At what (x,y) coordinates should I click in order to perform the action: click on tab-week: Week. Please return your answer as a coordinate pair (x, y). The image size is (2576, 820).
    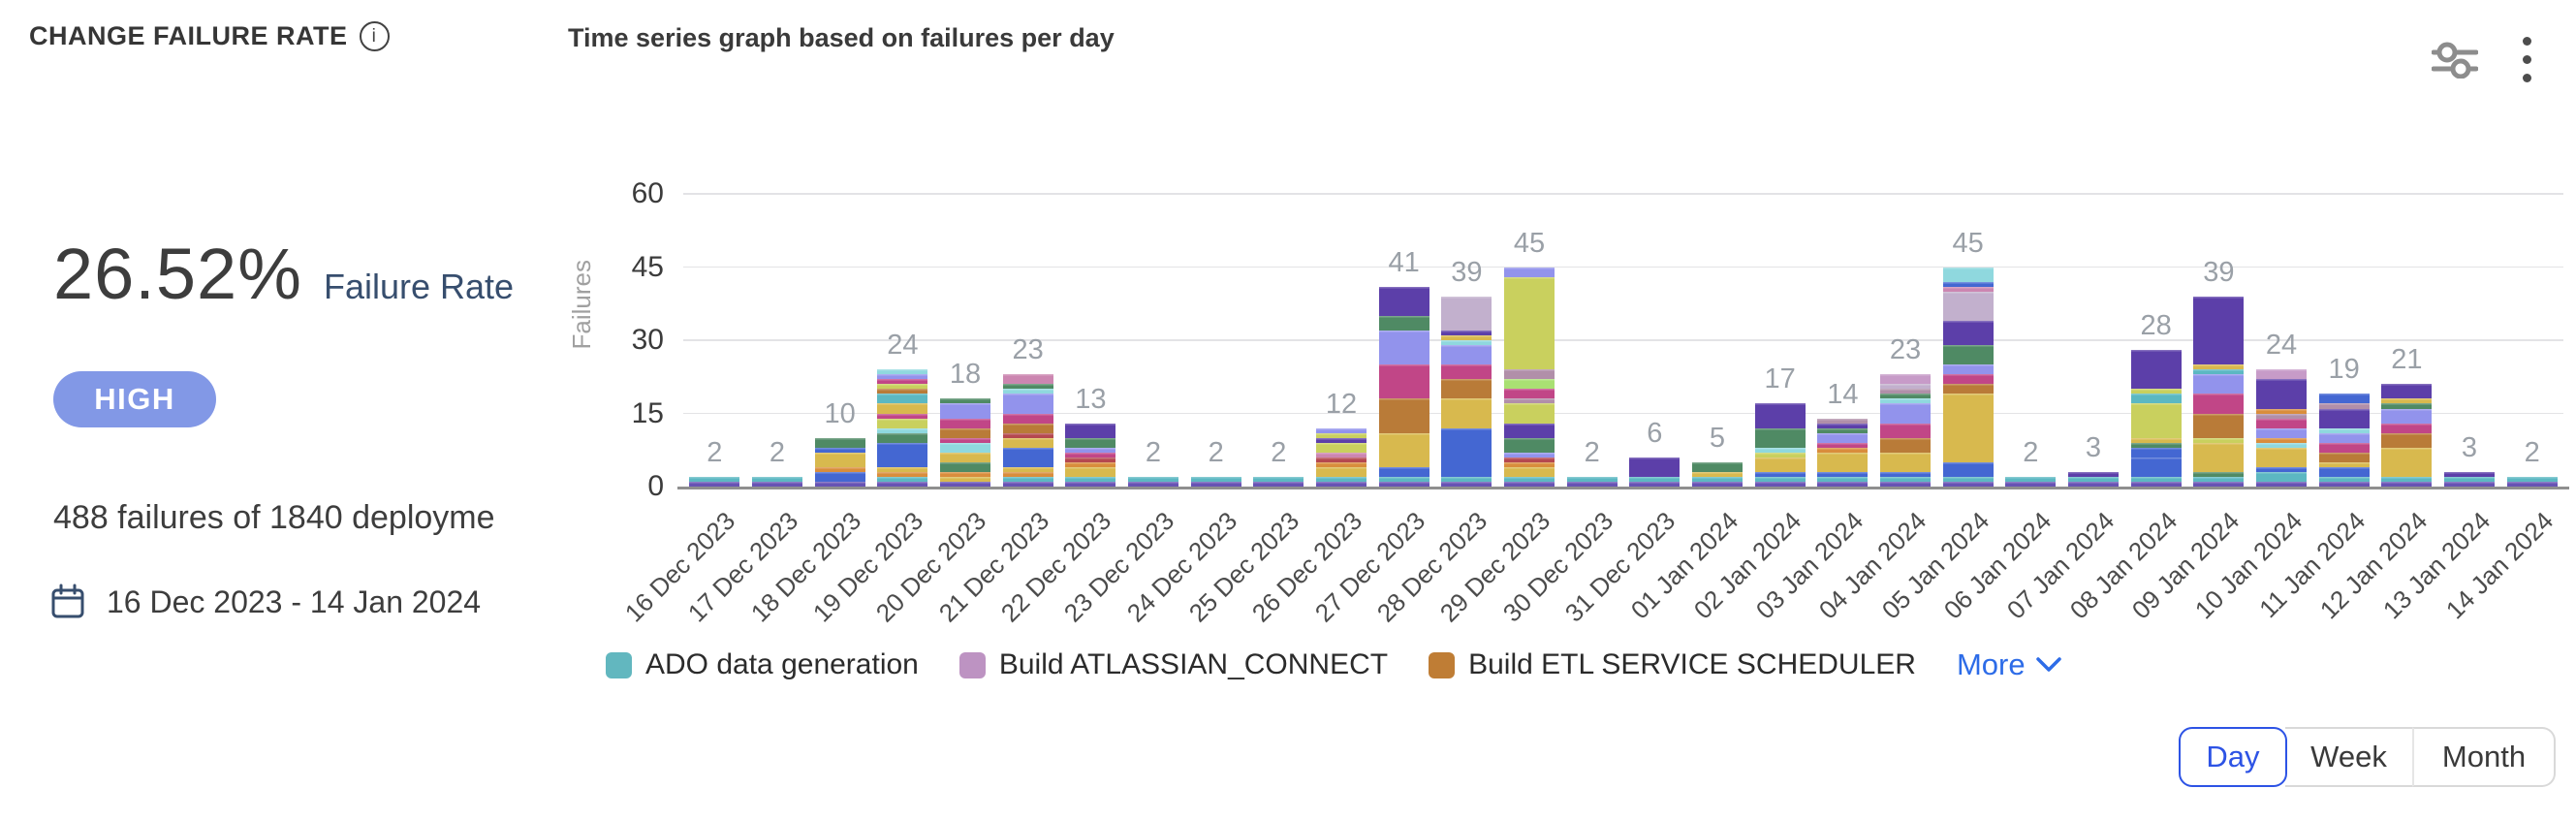
    Looking at the image, I should click on (2349, 757).